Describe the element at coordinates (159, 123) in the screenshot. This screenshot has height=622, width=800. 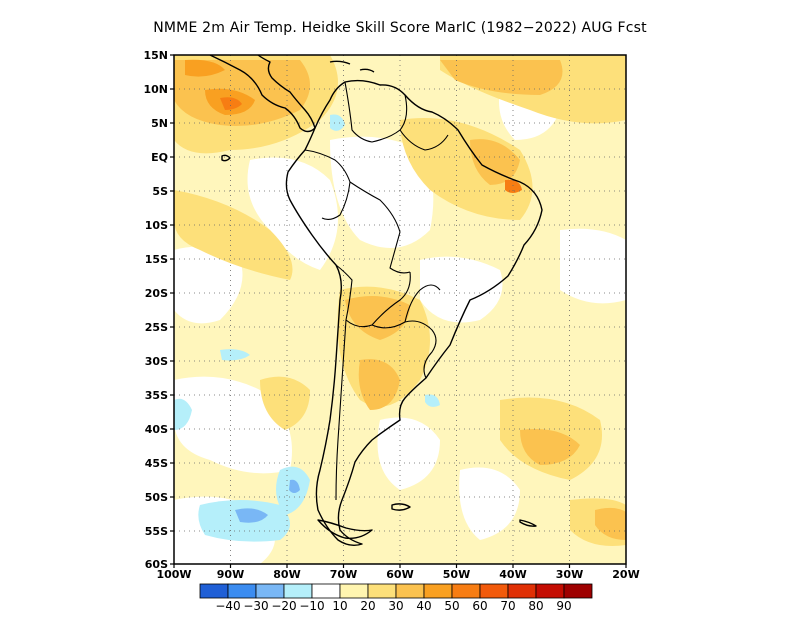
I see `lat-label: 5N` at that location.